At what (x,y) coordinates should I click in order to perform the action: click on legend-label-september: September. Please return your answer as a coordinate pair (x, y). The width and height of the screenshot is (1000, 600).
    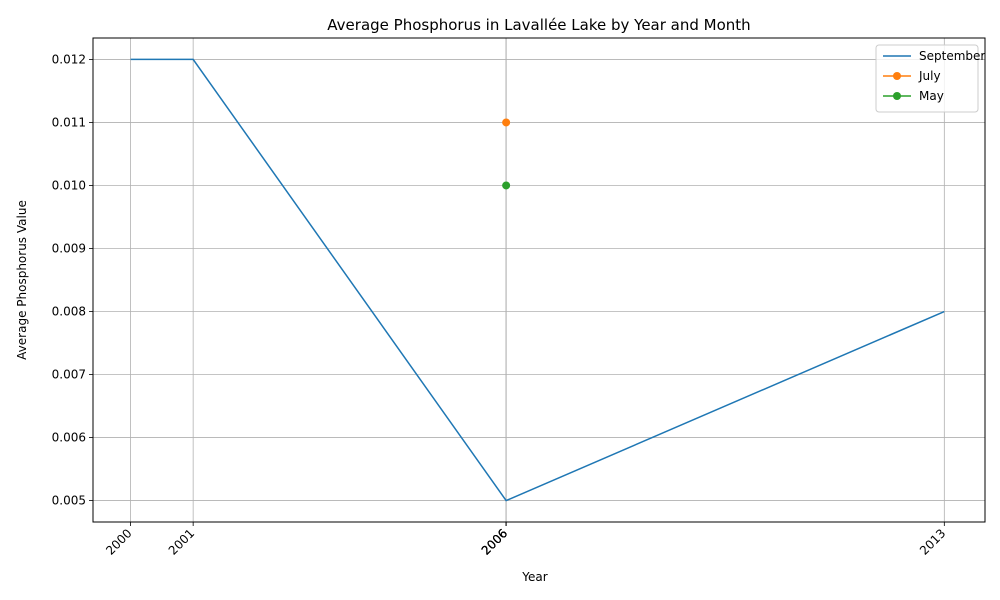
    Looking at the image, I should click on (952, 56).